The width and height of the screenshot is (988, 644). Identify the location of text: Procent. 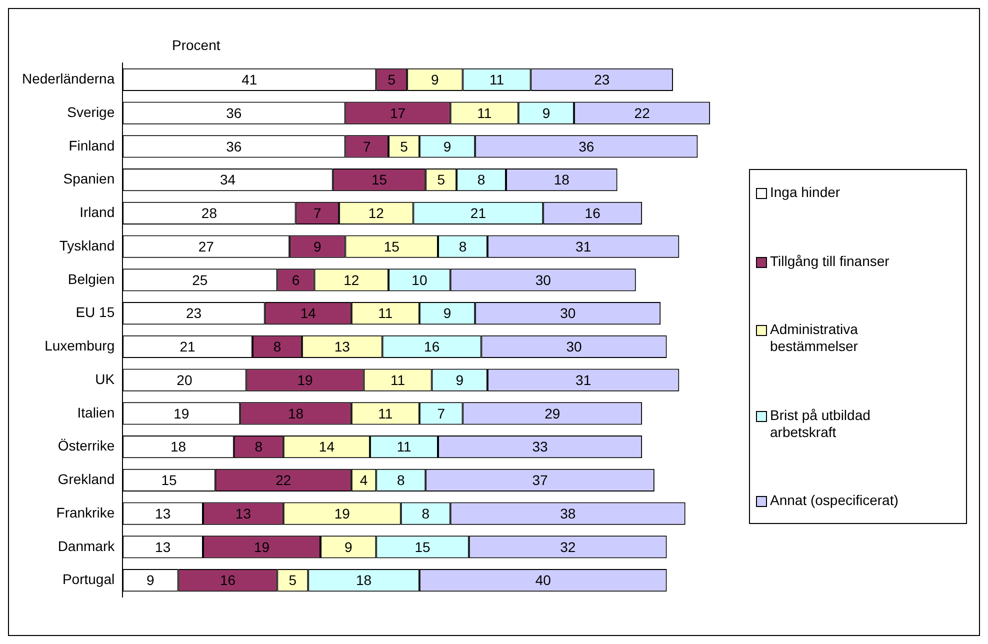
(196, 45).